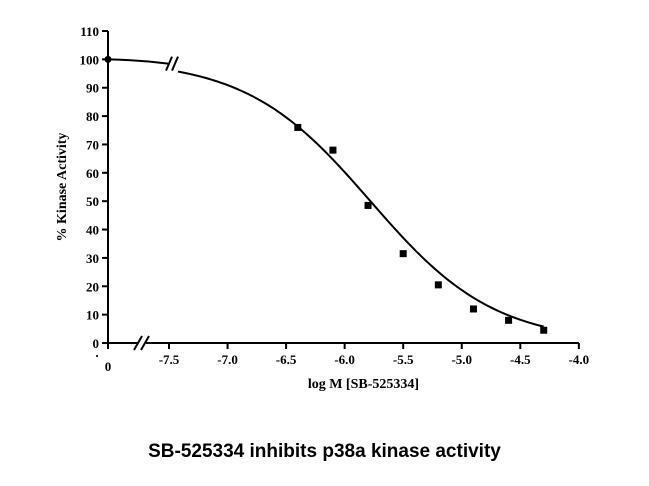 The image size is (649, 486). I want to click on y-tick-label: 60, so click(92, 173).